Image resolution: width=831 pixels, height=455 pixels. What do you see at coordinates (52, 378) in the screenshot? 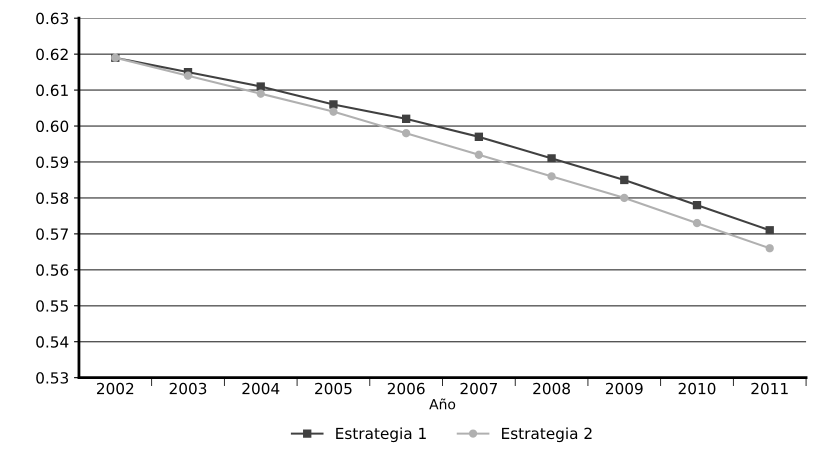
I see `y-tick-label: 0.53` at bounding box center [52, 378].